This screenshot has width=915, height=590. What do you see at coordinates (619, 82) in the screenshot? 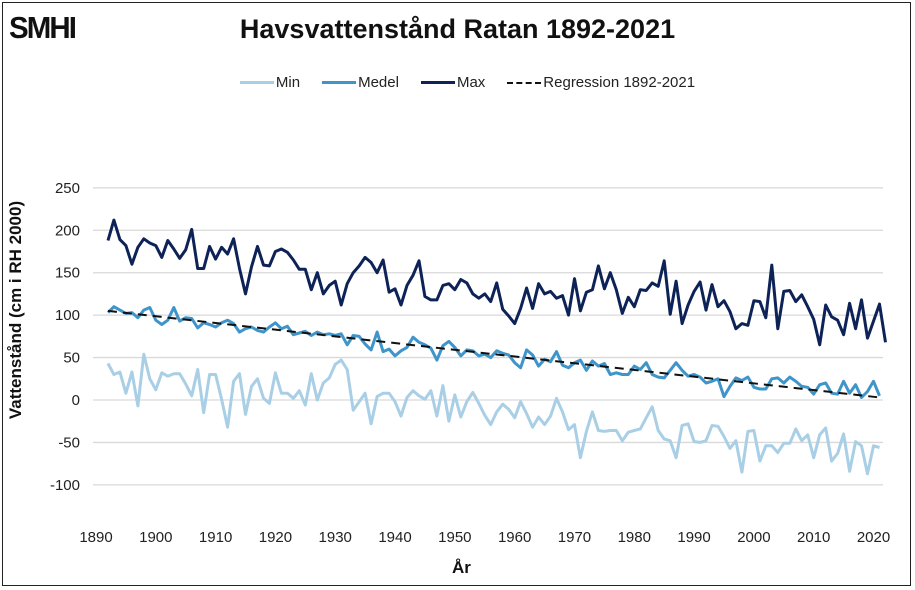
I see `legend-label-regression: Regression 1892-2021` at bounding box center [619, 82].